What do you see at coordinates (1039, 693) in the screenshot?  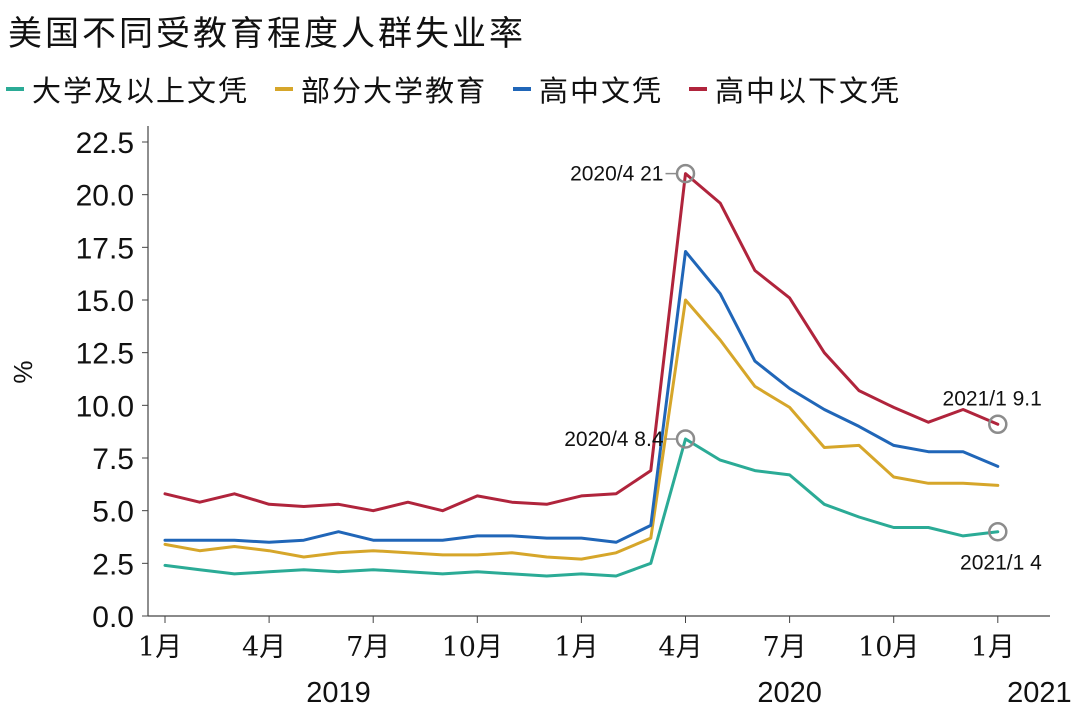 I see `x-year-label: 2021` at bounding box center [1039, 693].